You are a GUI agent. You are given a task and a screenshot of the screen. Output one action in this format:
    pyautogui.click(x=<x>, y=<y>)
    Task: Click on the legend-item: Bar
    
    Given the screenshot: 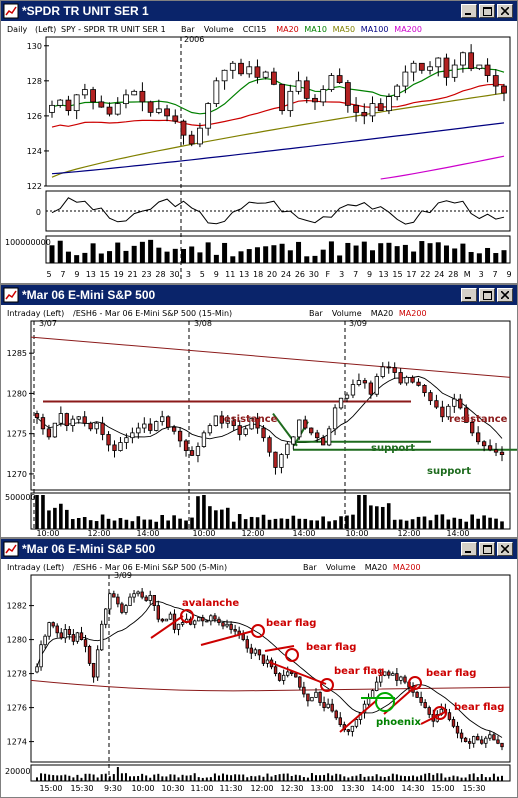 What is the action you would take?
    pyautogui.click(x=310, y=567)
    